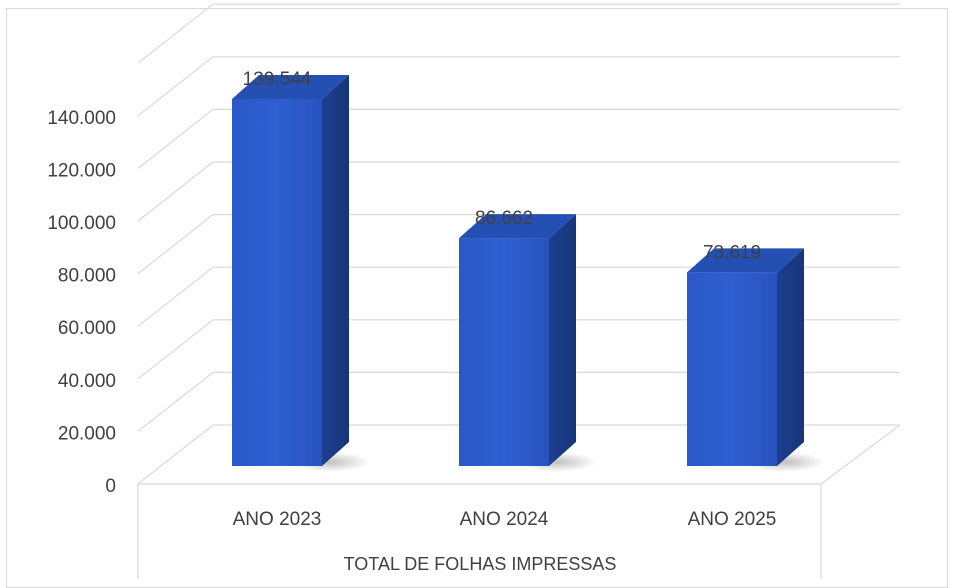 This screenshot has width=955, height=588. Describe the element at coordinates (732, 519) in the screenshot. I see `x-tick-label: ANO 2025` at that location.